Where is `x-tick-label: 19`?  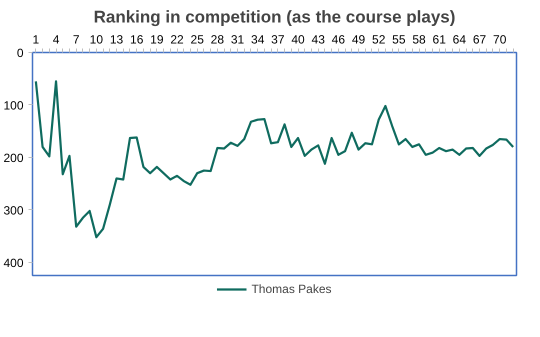 x-tick-label: 19 is located at coordinates (157, 39).